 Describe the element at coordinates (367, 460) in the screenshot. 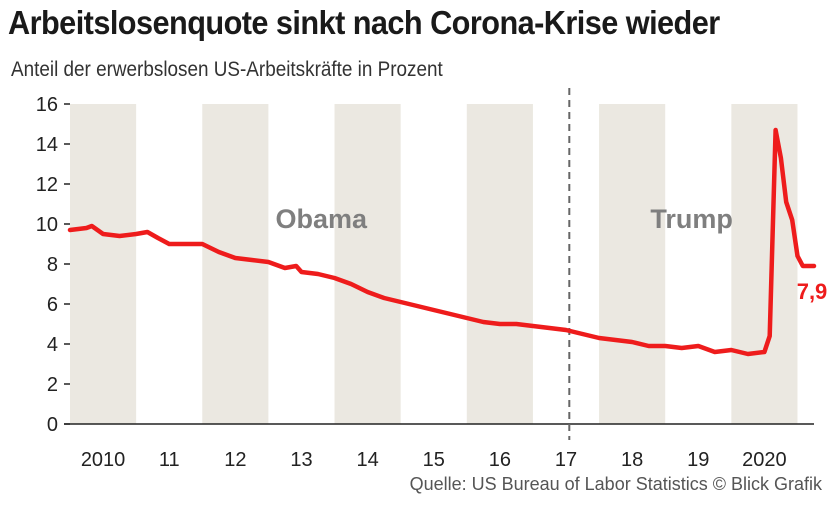

I see `x-tick-label: 14` at that location.